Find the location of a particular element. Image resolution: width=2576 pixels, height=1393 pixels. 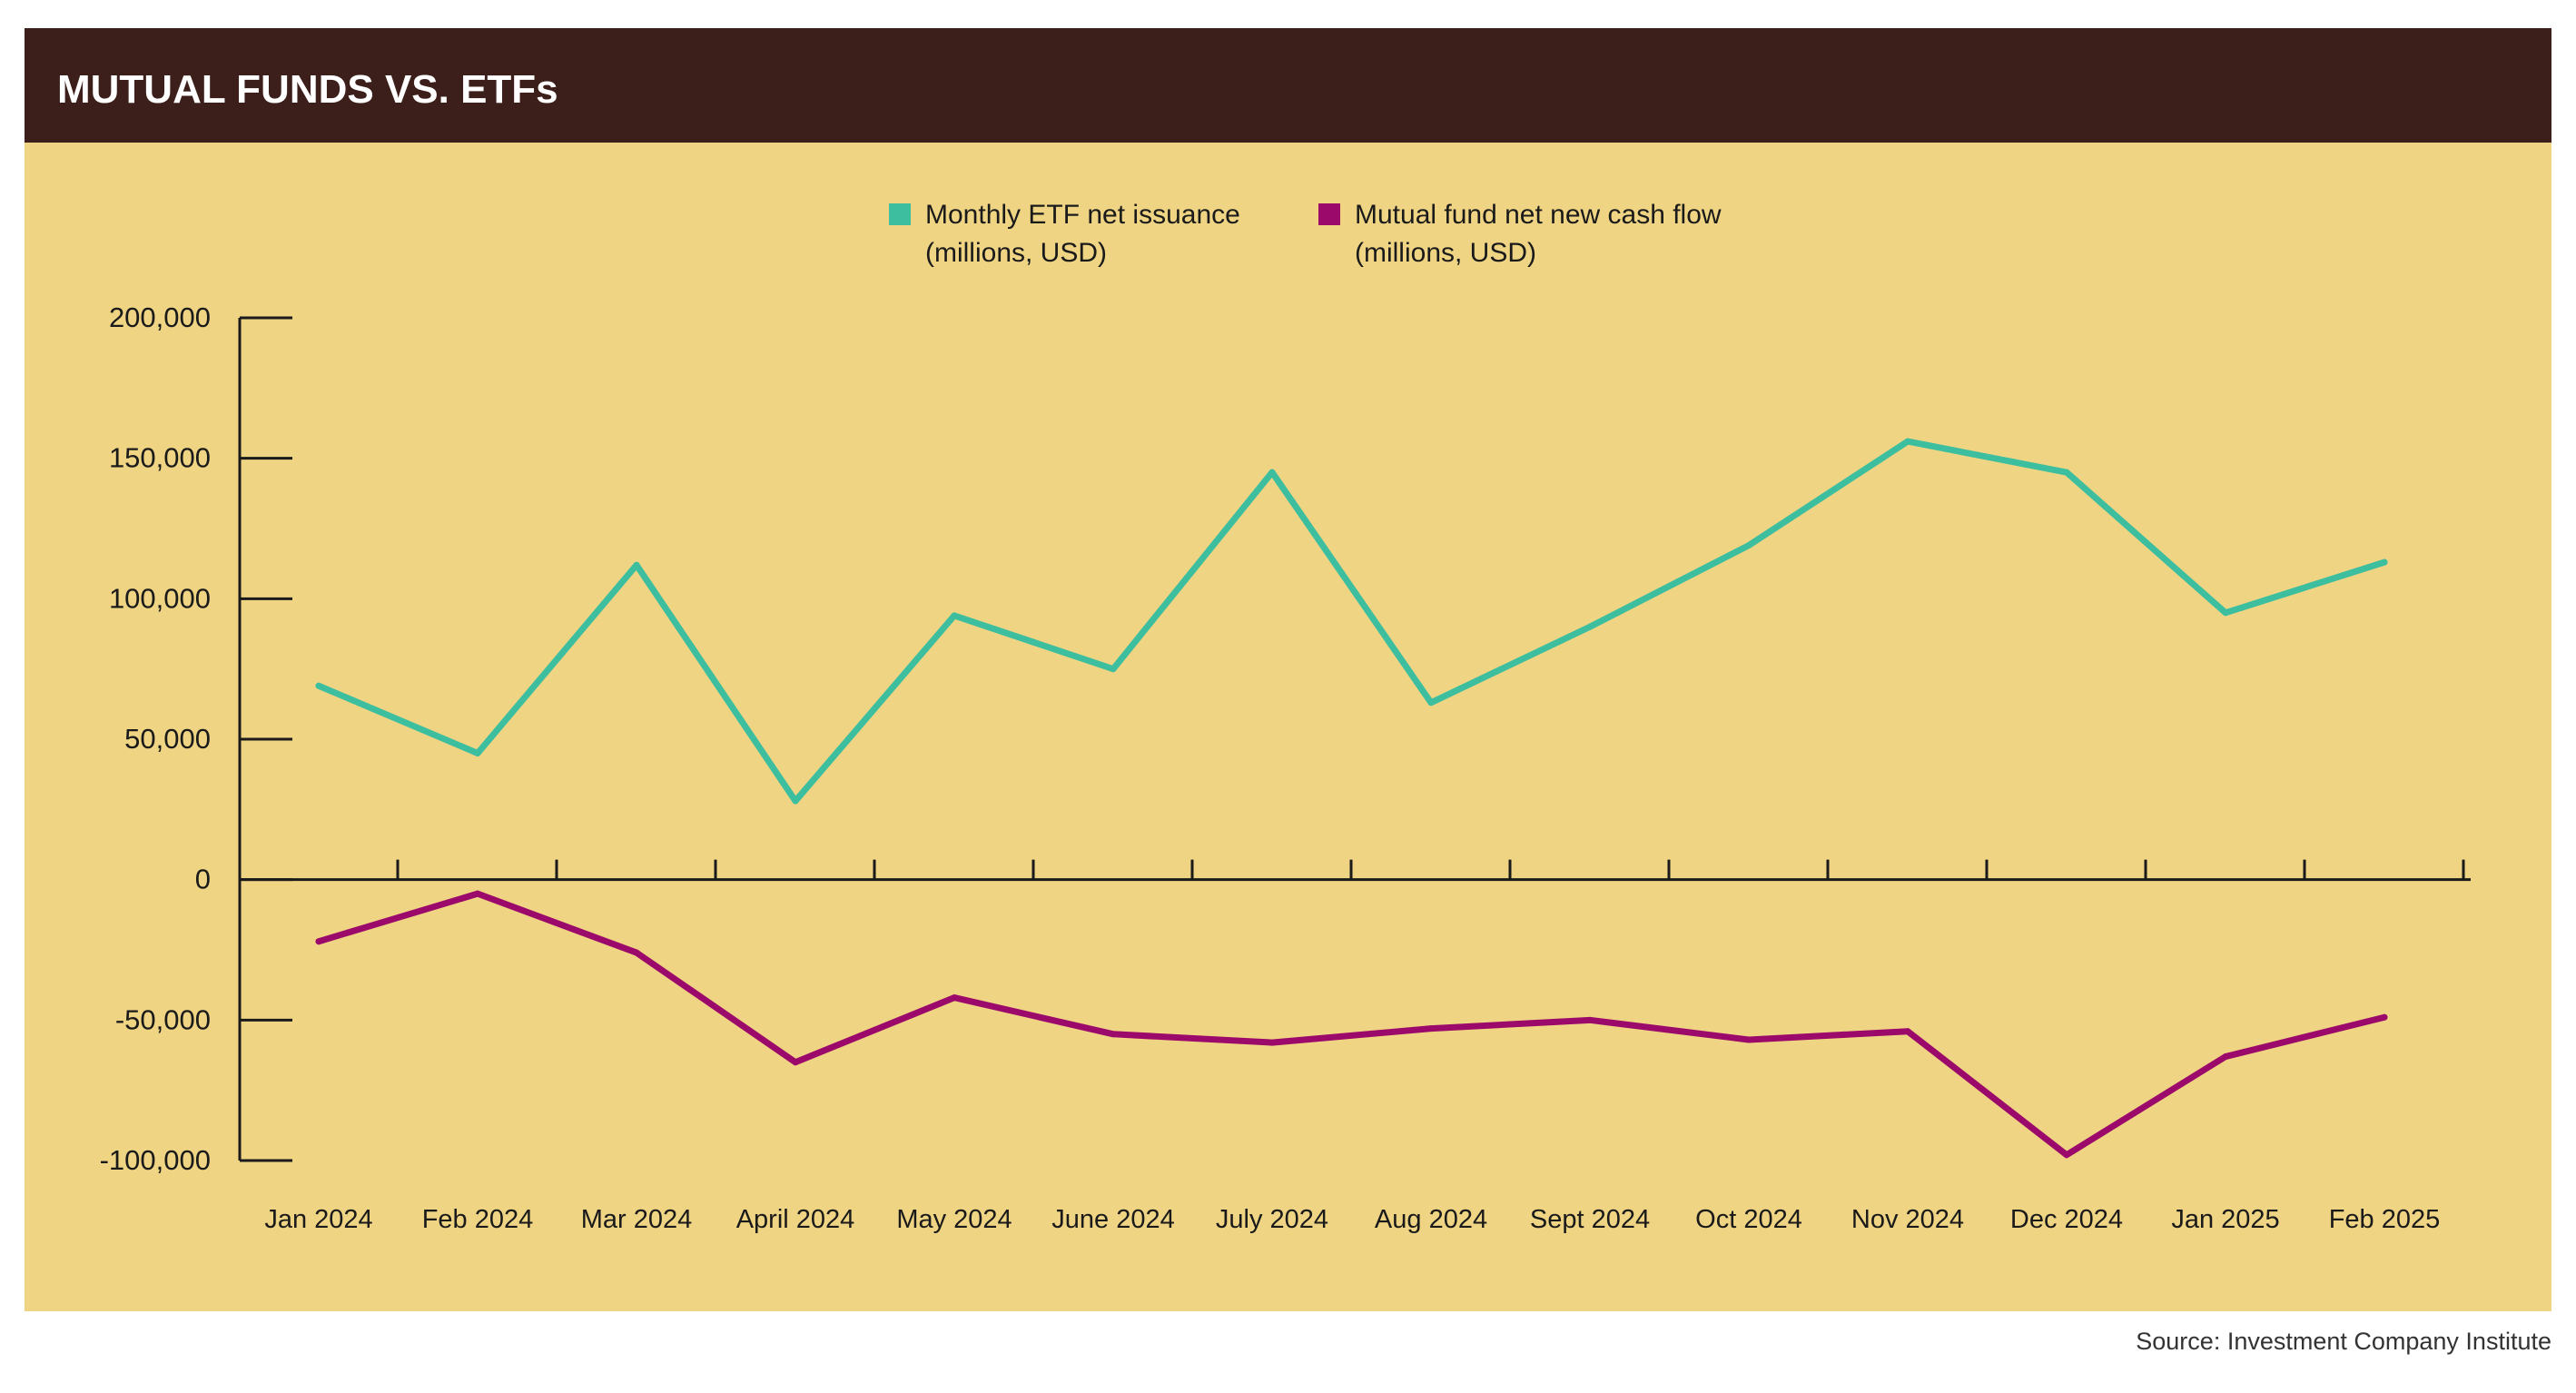

source-note: Source: Investment Company Institute is located at coordinates (2343, 1341).